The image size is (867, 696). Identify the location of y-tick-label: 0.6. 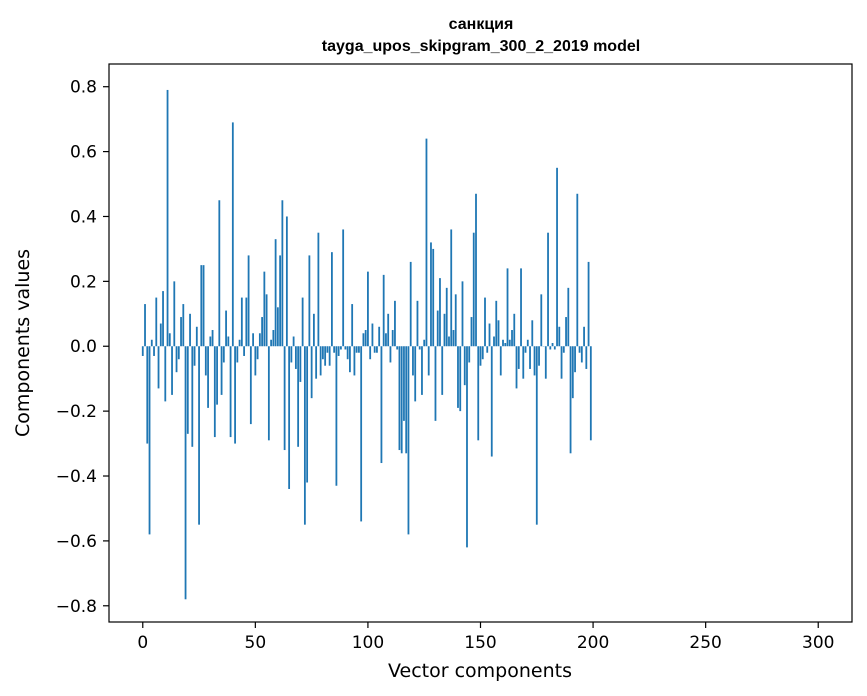
(83, 153).